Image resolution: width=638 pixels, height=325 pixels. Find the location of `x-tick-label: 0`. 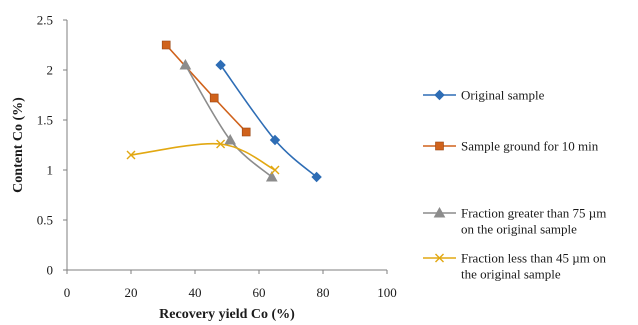

x-tick-label: 0 is located at coordinates (67, 292).